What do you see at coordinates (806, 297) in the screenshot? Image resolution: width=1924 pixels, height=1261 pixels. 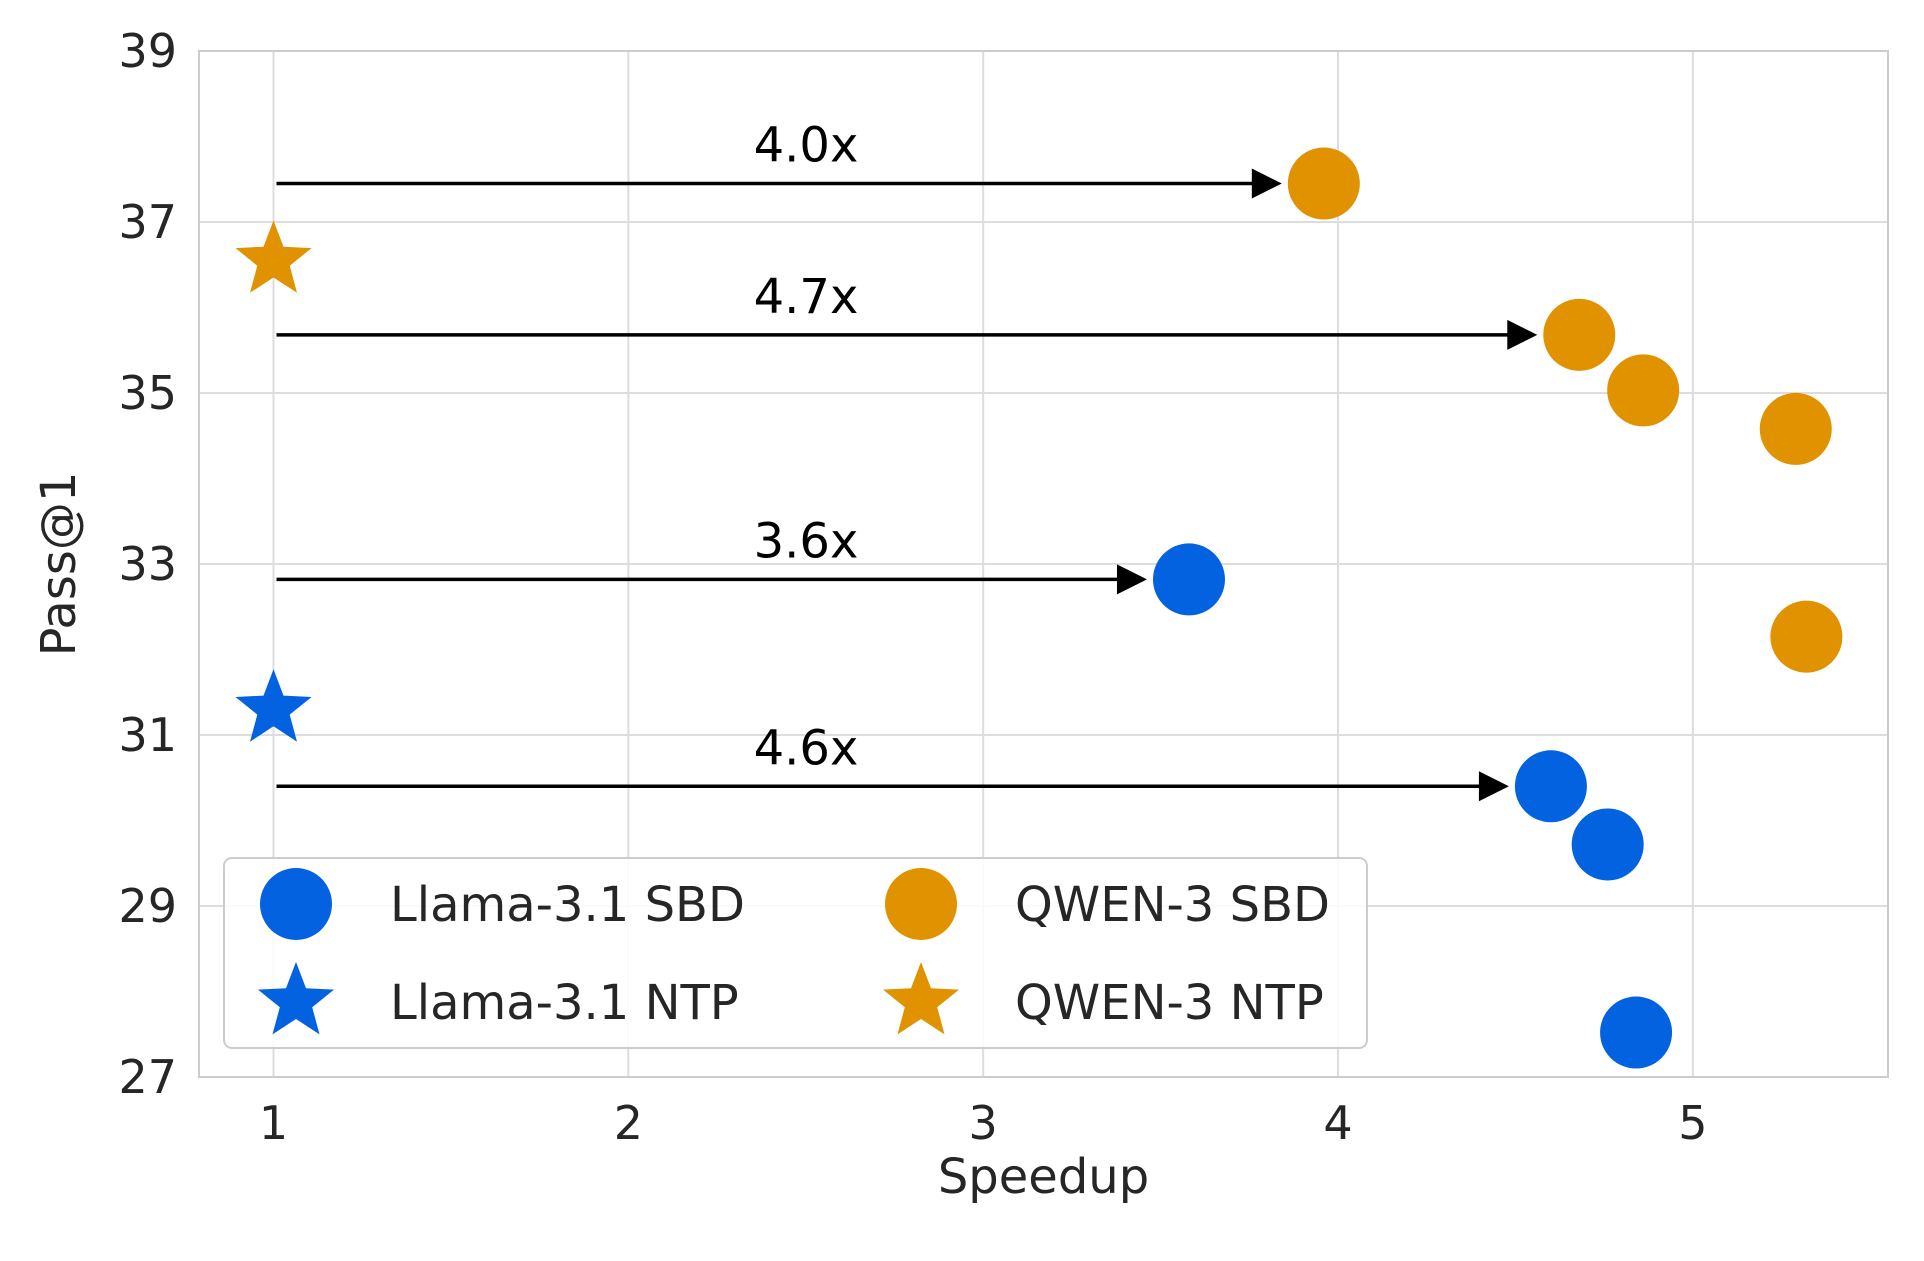 I see `speedup-label: 4.7x` at bounding box center [806, 297].